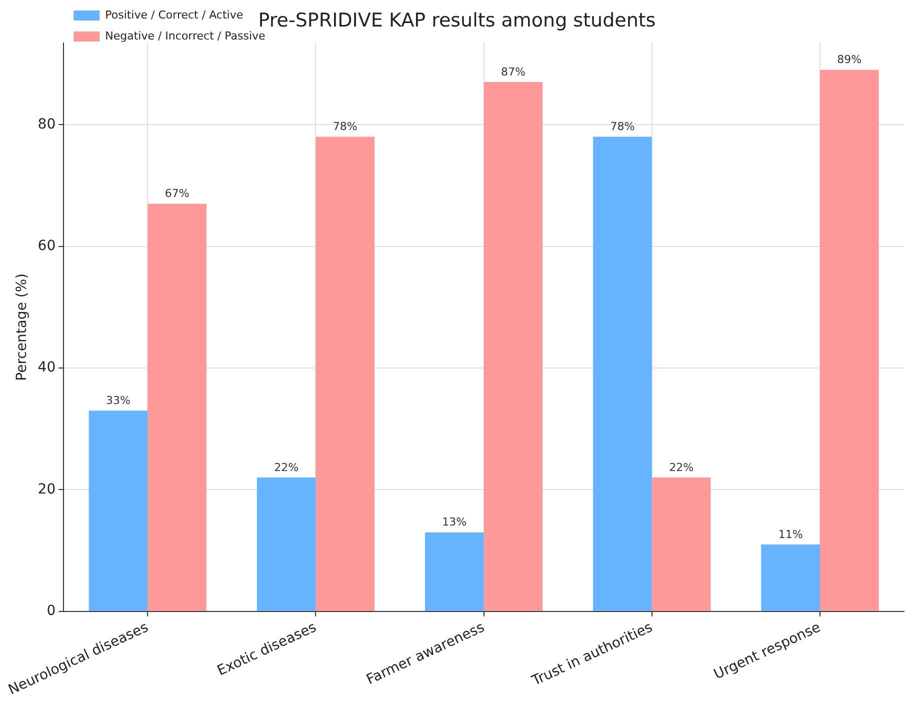 This screenshot has height=706, width=906. Describe the element at coordinates (47, 368) in the screenshot. I see `y-tick-label: 40` at that location.